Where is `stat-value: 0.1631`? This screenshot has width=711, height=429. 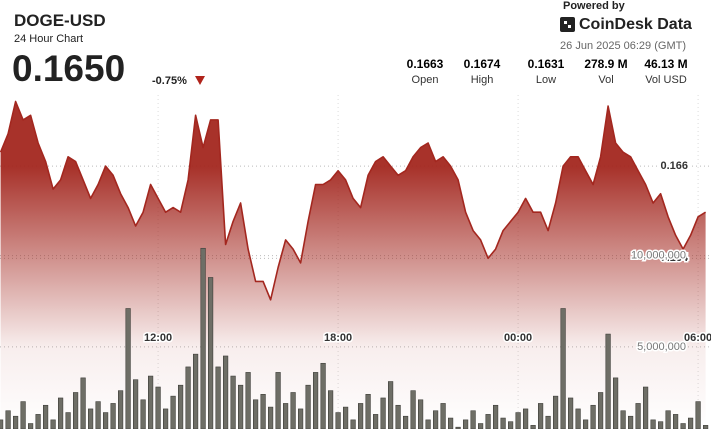 stat-value: 0.1631 is located at coordinates (546, 64).